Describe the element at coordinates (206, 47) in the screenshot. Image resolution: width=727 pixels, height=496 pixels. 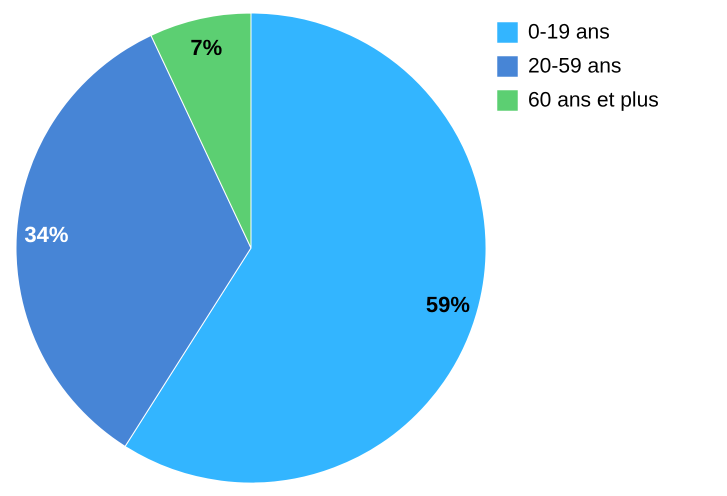
I see `data-label: 7%` at that location.